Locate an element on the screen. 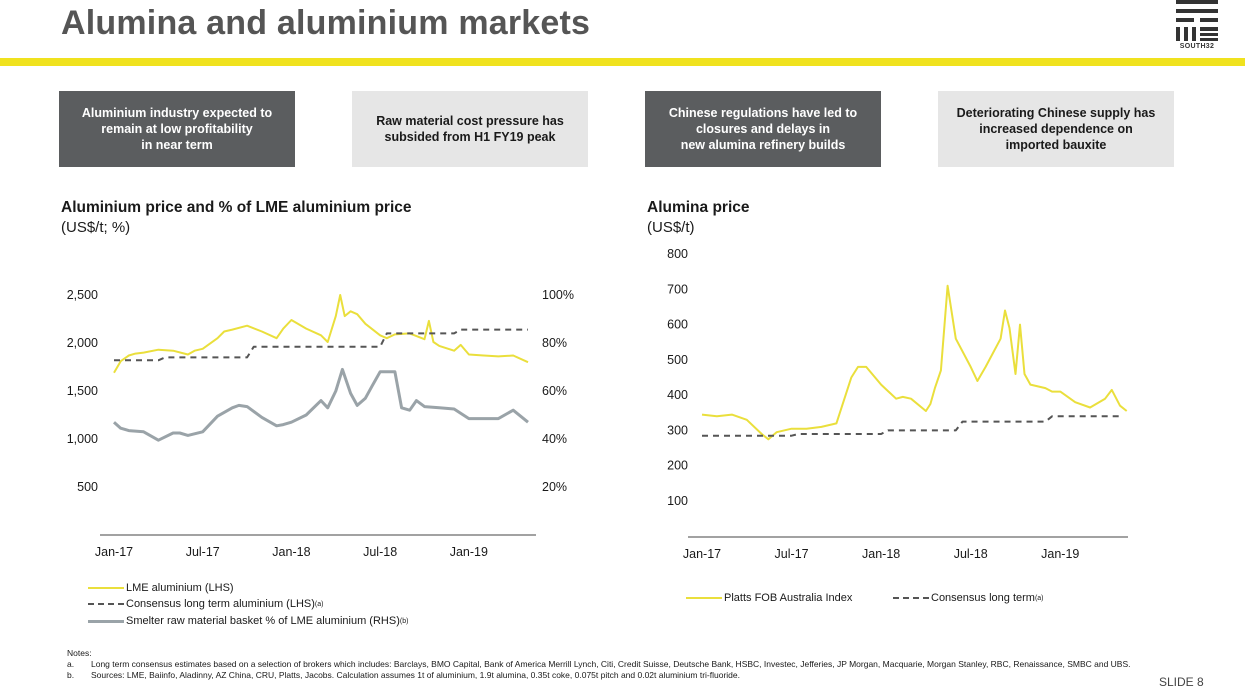 The height and width of the screenshot is (688, 1245). callout-line: subsided from H1 FY19 peak is located at coordinates (470, 137).